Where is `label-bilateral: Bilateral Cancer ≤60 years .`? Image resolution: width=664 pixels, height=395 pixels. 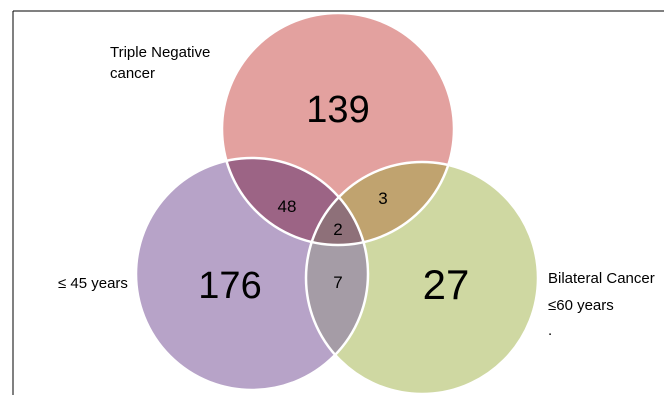
label-bilateral: Bilateral Cancer ≤60 years . is located at coordinates (601, 304).